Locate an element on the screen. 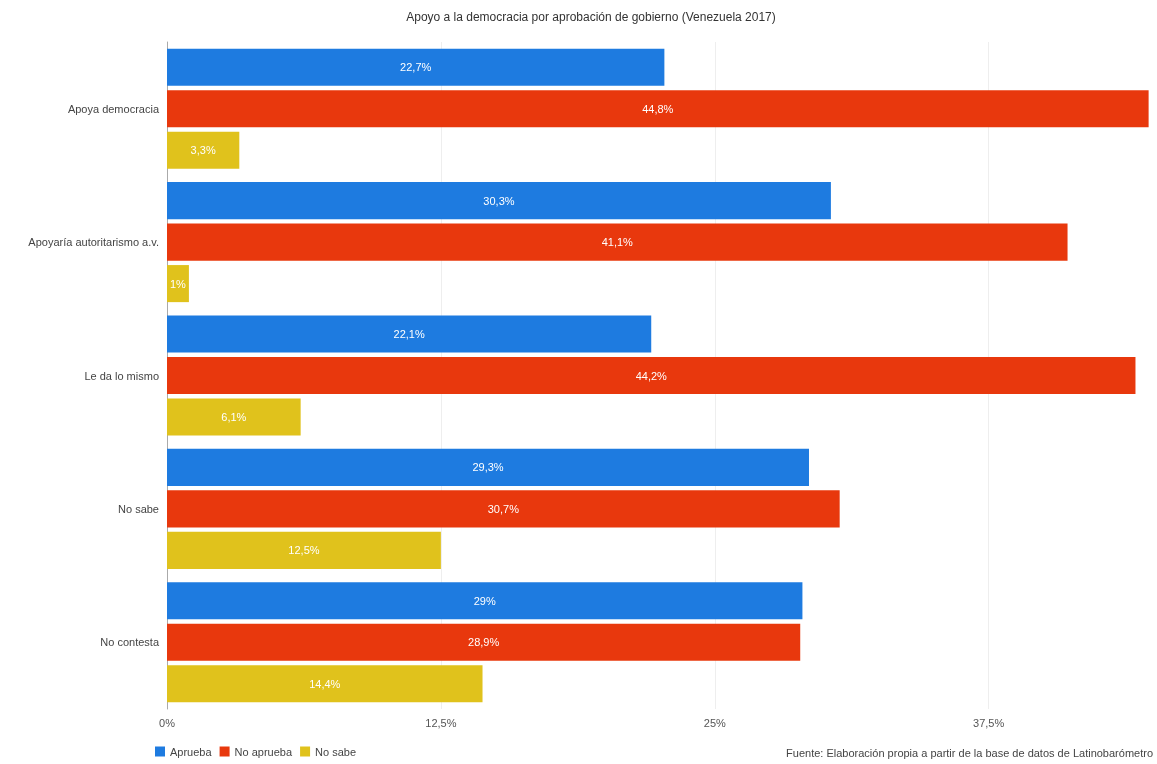 Image resolution: width=1157 pixels, height=764 pixels. data-label: 44,2% is located at coordinates (651, 375).